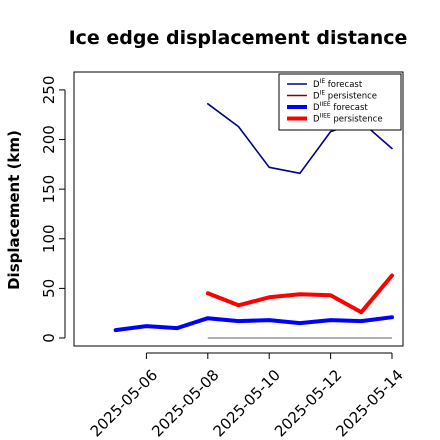 This screenshot has width=440, height=440. What do you see at coordinates (49, 90) in the screenshot?
I see `y-tick-label: 250` at bounding box center [49, 90].